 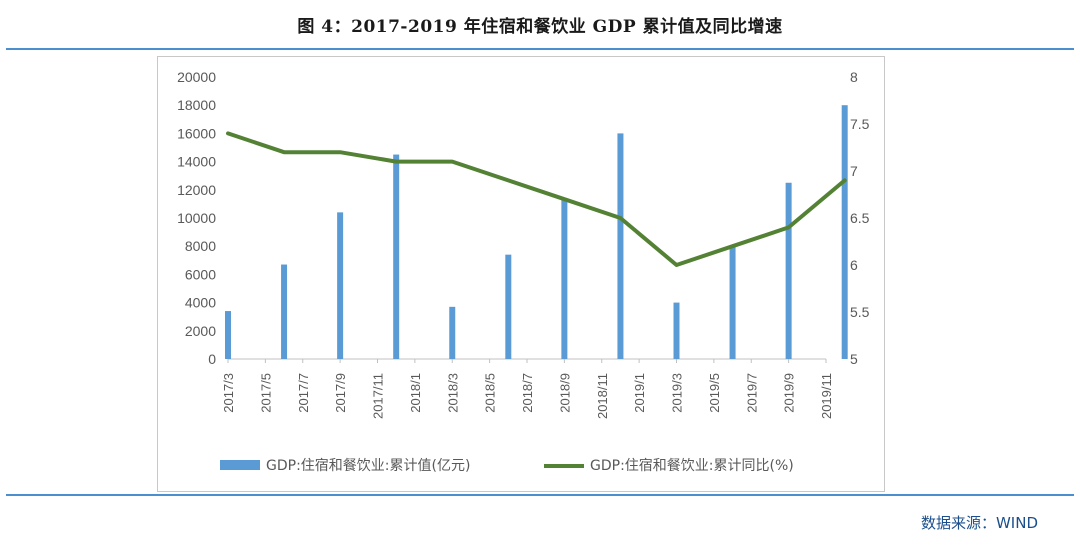 What do you see at coordinates (564, 393) in the screenshot?
I see `x-tick-label: 2018/9` at bounding box center [564, 393].